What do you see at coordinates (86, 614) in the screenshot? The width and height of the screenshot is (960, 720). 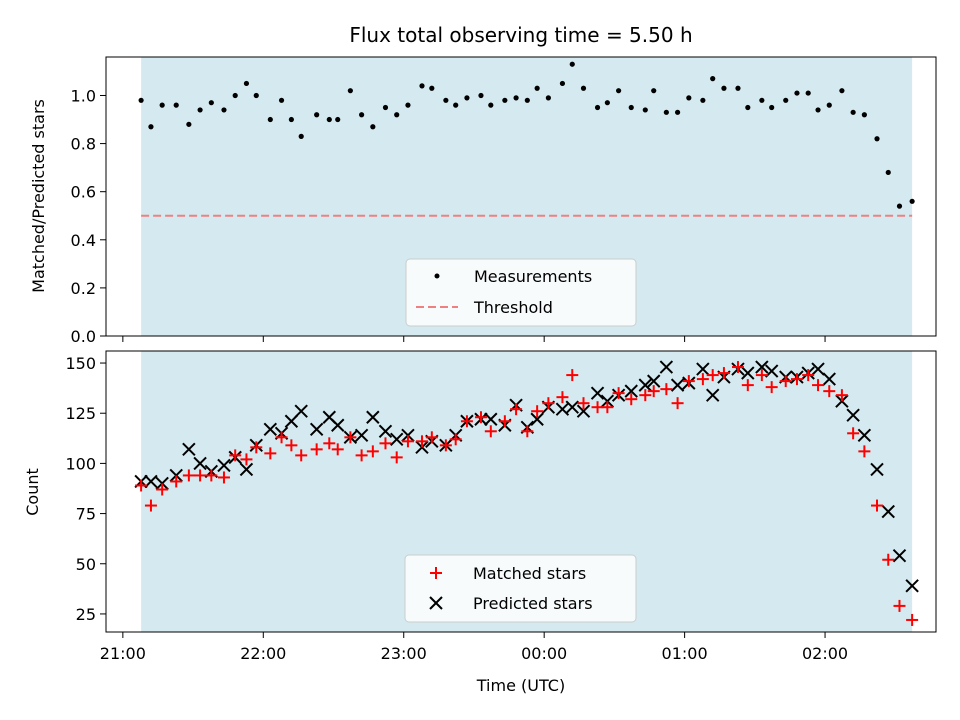 I see `count-ytick-label: 25` at bounding box center [86, 614].